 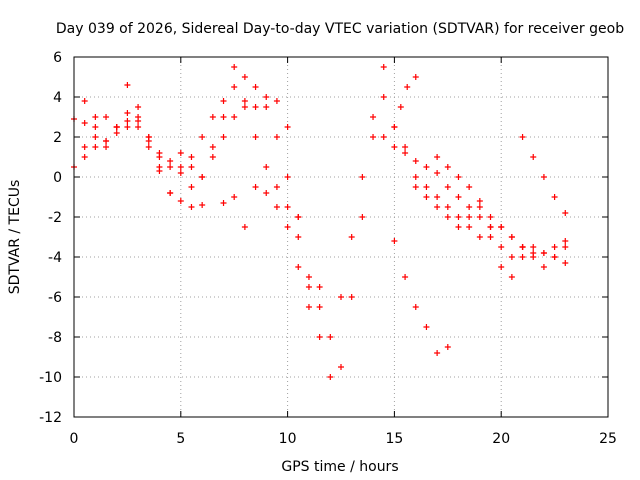 What do you see at coordinates (50, 238) in the screenshot?
I see `y-tick-labels: -12 -10 -8 -6 -4 -2 0 2 4 6` at bounding box center [50, 238].